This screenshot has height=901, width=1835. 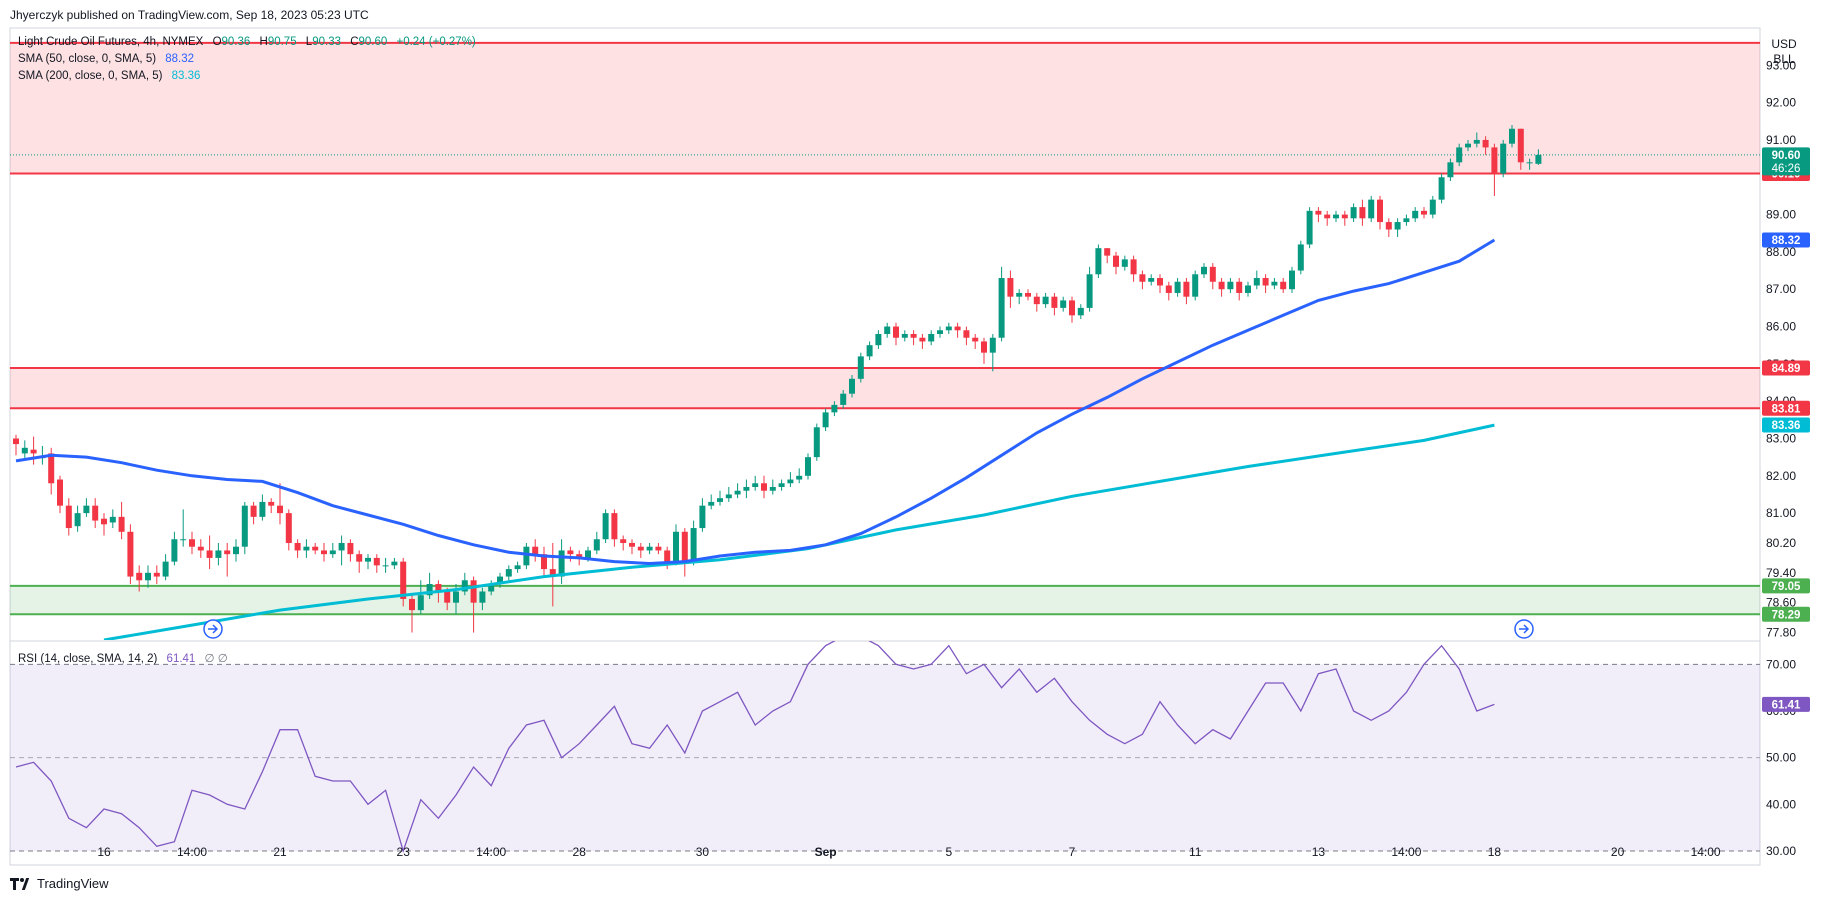 What do you see at coordinates (213, 629) in the screenshot?
I see `jump-left-marker` at bounding box center [213, 629].